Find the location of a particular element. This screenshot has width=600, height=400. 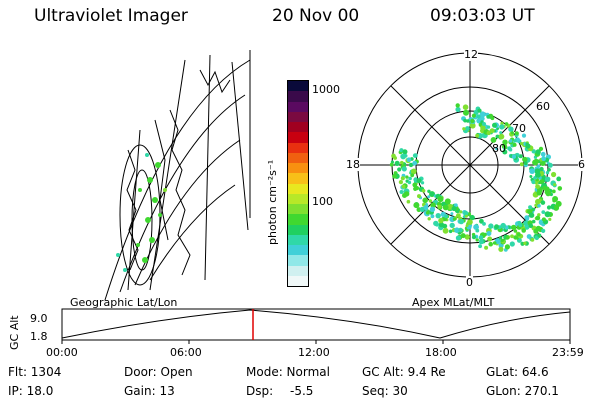

mlt-label-0: 0 is located at coordinates (469, 282).